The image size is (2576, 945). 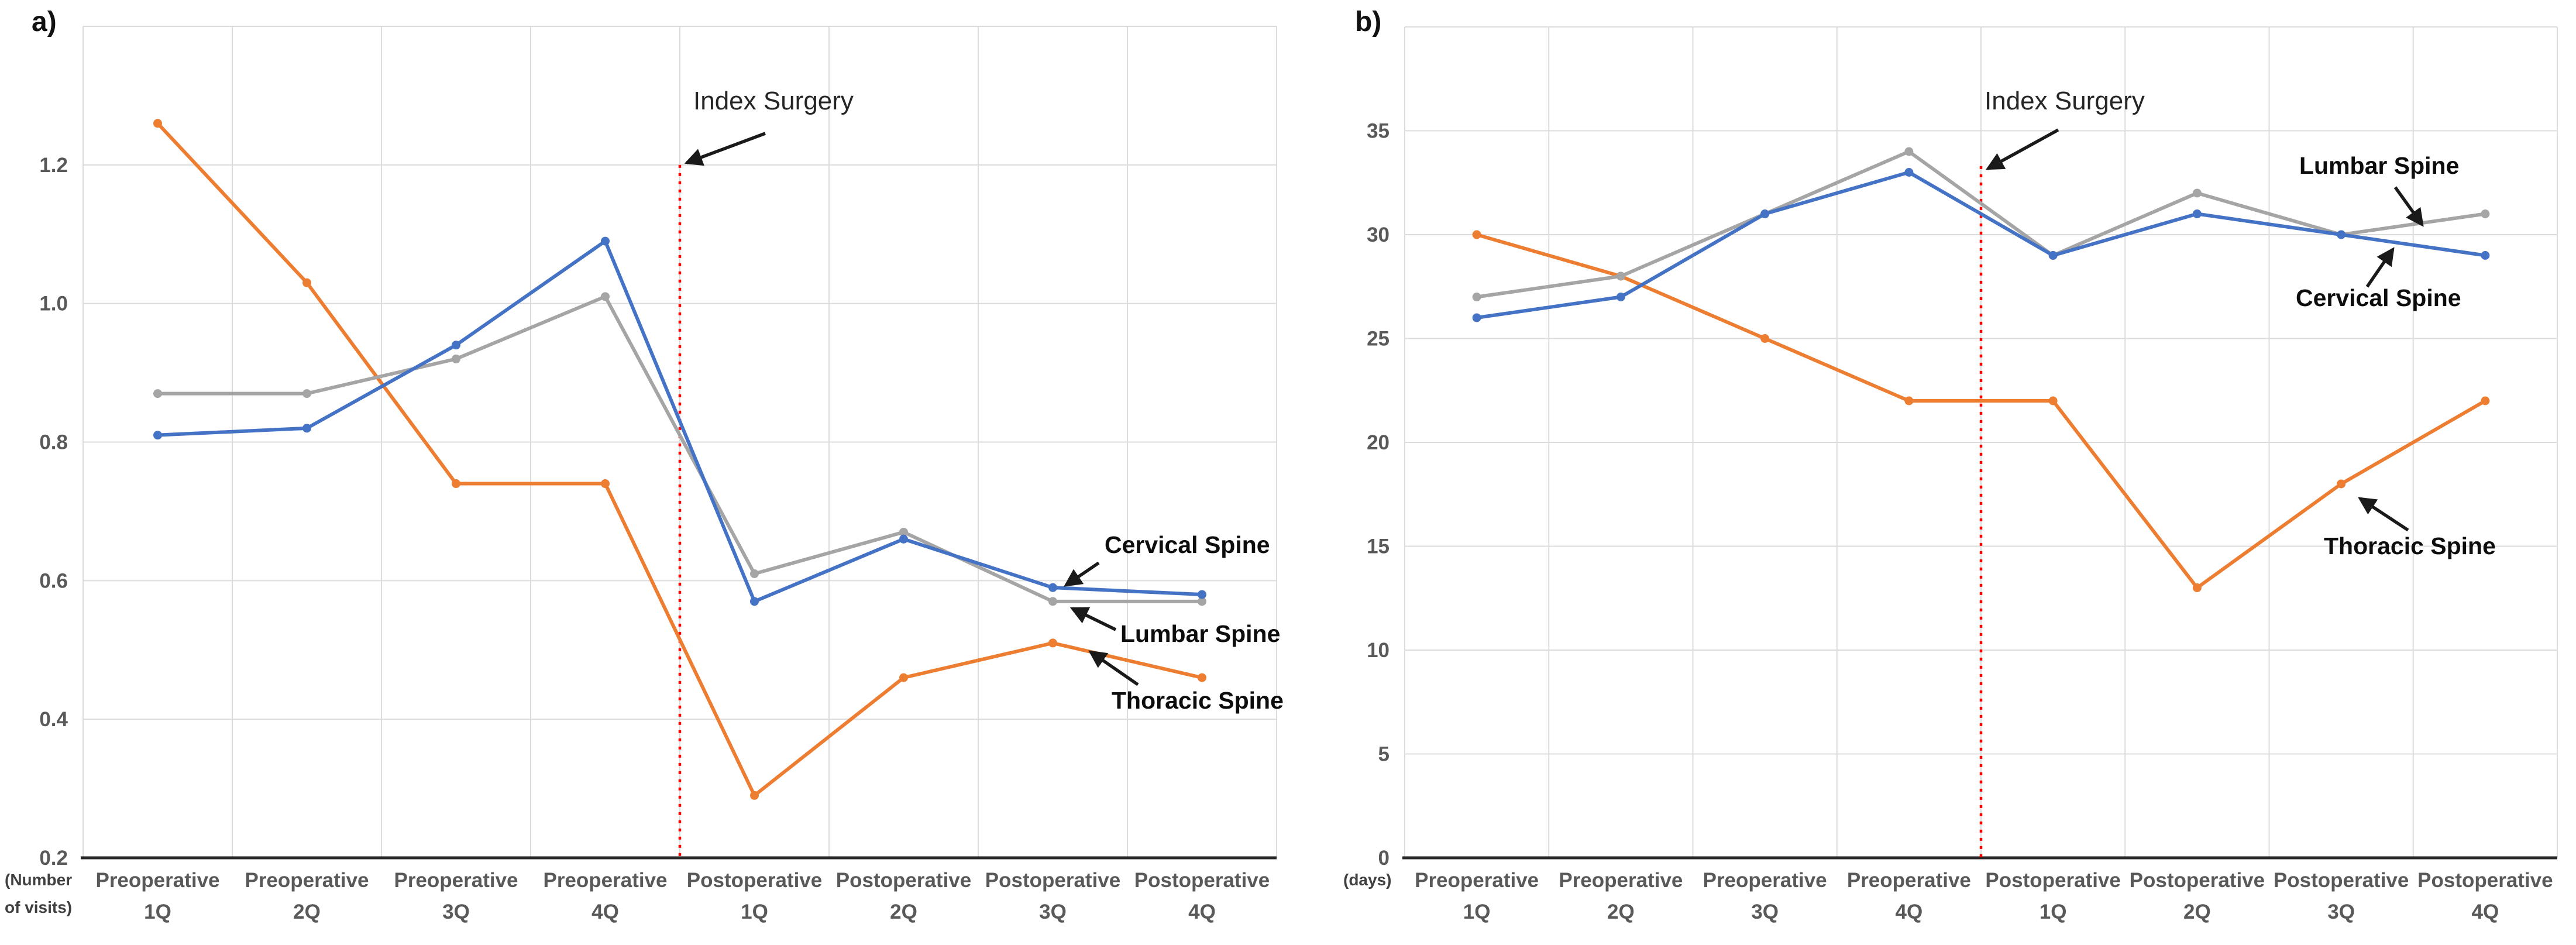 What do you see at coordinates (54, 512) in the screenshot?
I see `y-tick-labels-a: 0.2 0.4 0.6 0.8 1.0 1.2` at bounding box center [54, 512].